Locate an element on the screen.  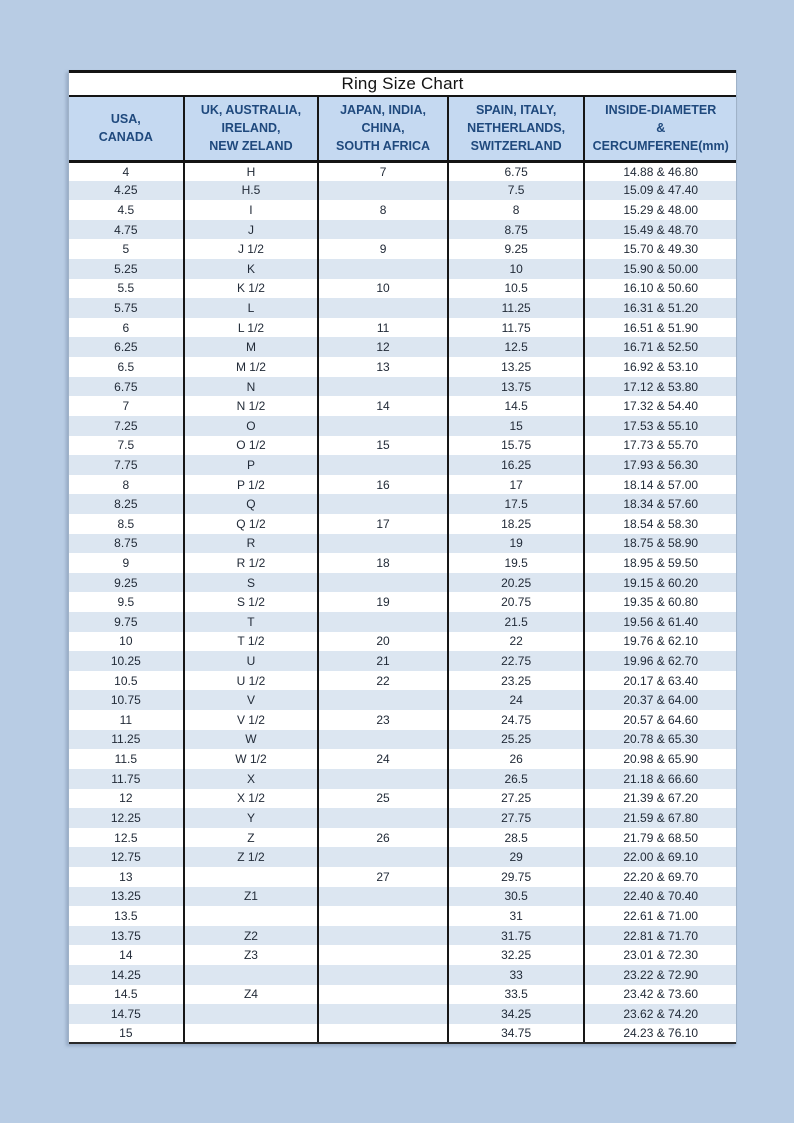
table-cell: 33.5 is located at coordinates (515, 994).